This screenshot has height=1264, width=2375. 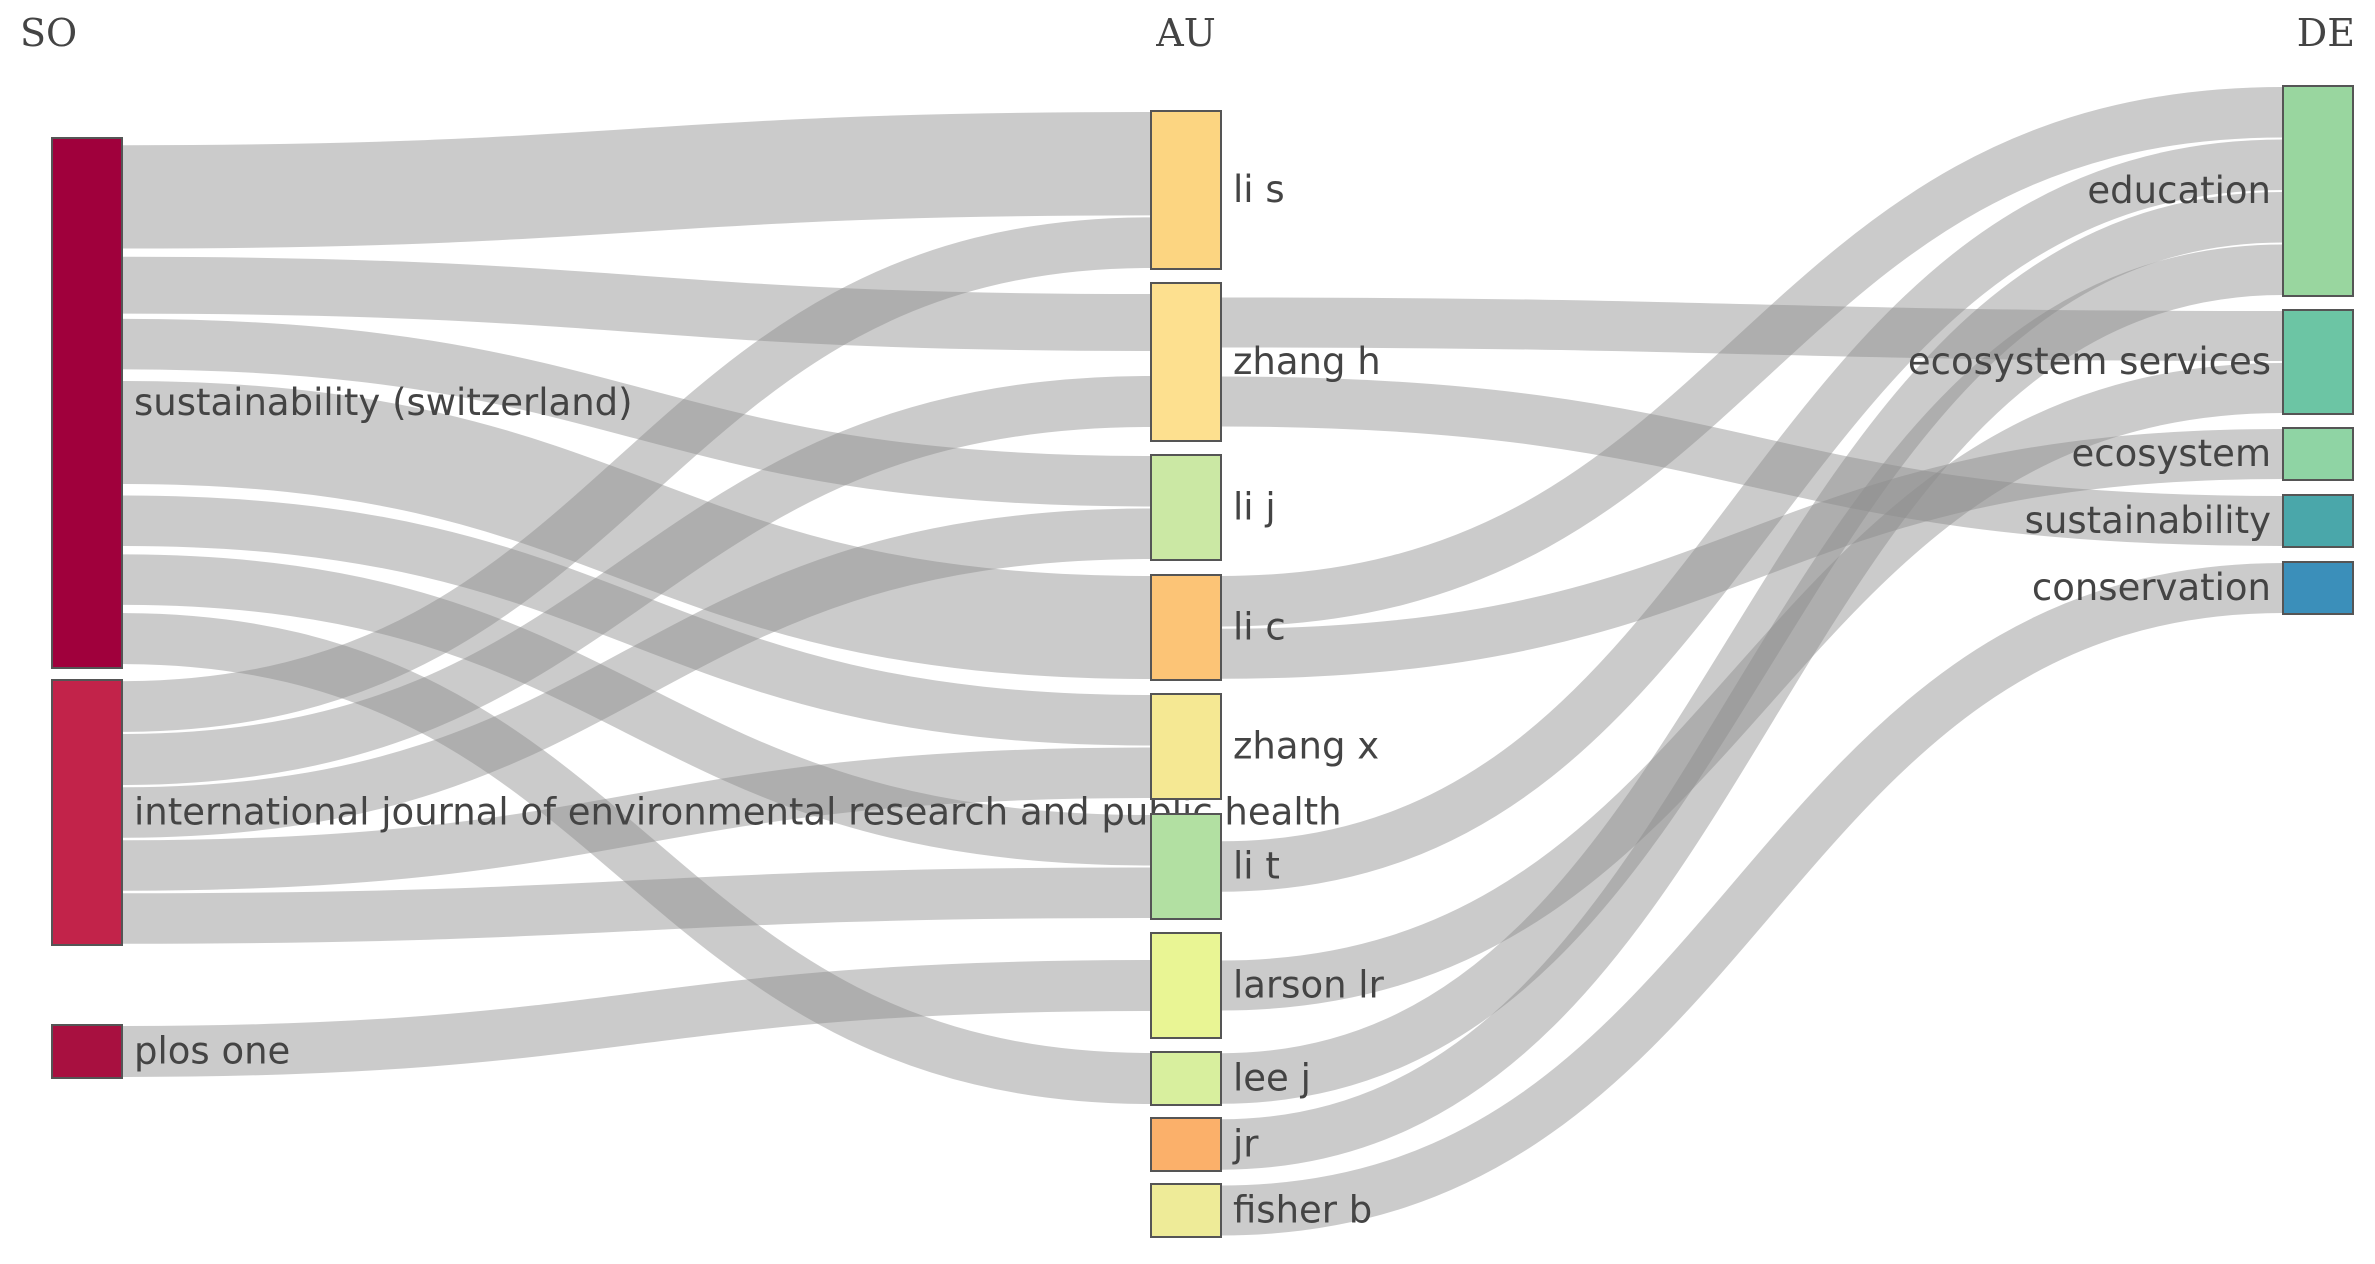 I want to click on column-title-de: DE, so click(x=2326, y=33).